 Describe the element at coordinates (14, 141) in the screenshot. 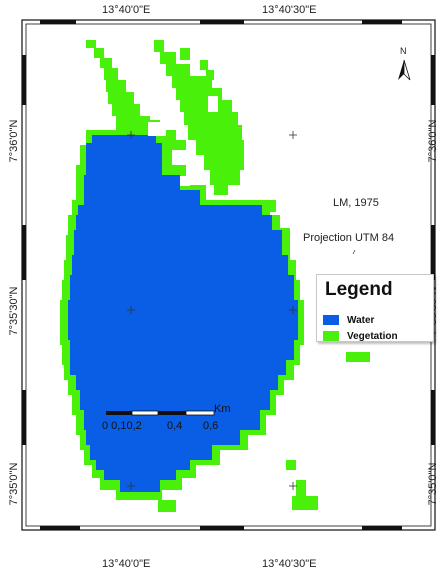

I see `coord-label-left-1: 7°36'0"N` at that location.